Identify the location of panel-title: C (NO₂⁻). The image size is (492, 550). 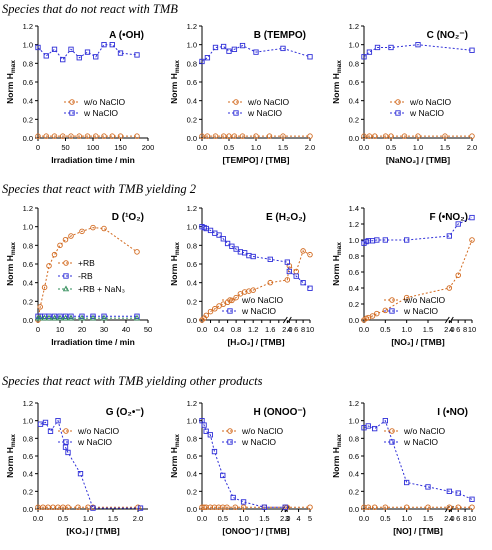
(447, 35).